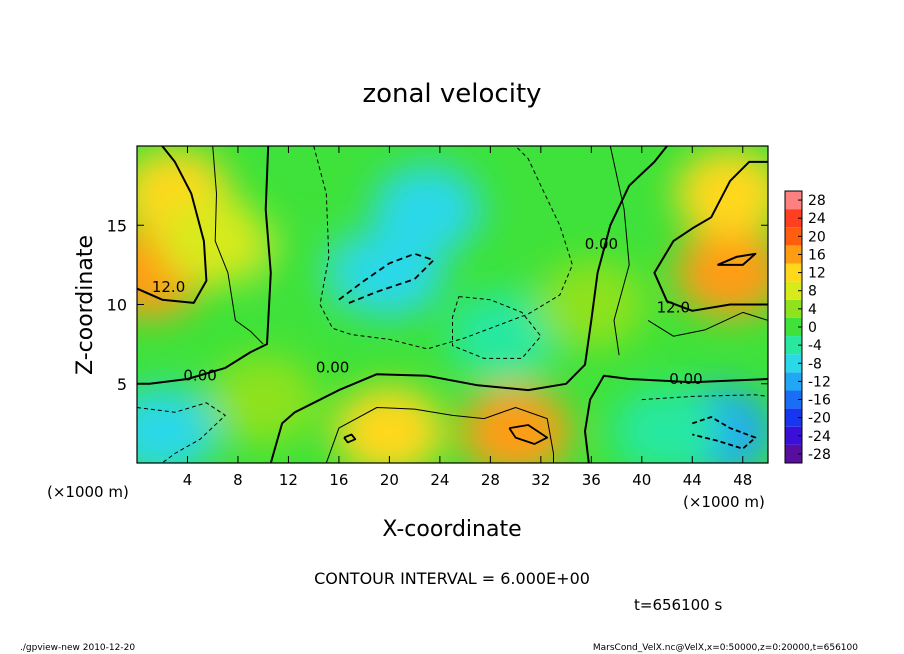 Image resolution: width=904 pixels, height=654 pixels. What do you see at coordinates (117, 225) in the screenshot?
I see `y-tick-label: 15` at bounding box center [117, 225].